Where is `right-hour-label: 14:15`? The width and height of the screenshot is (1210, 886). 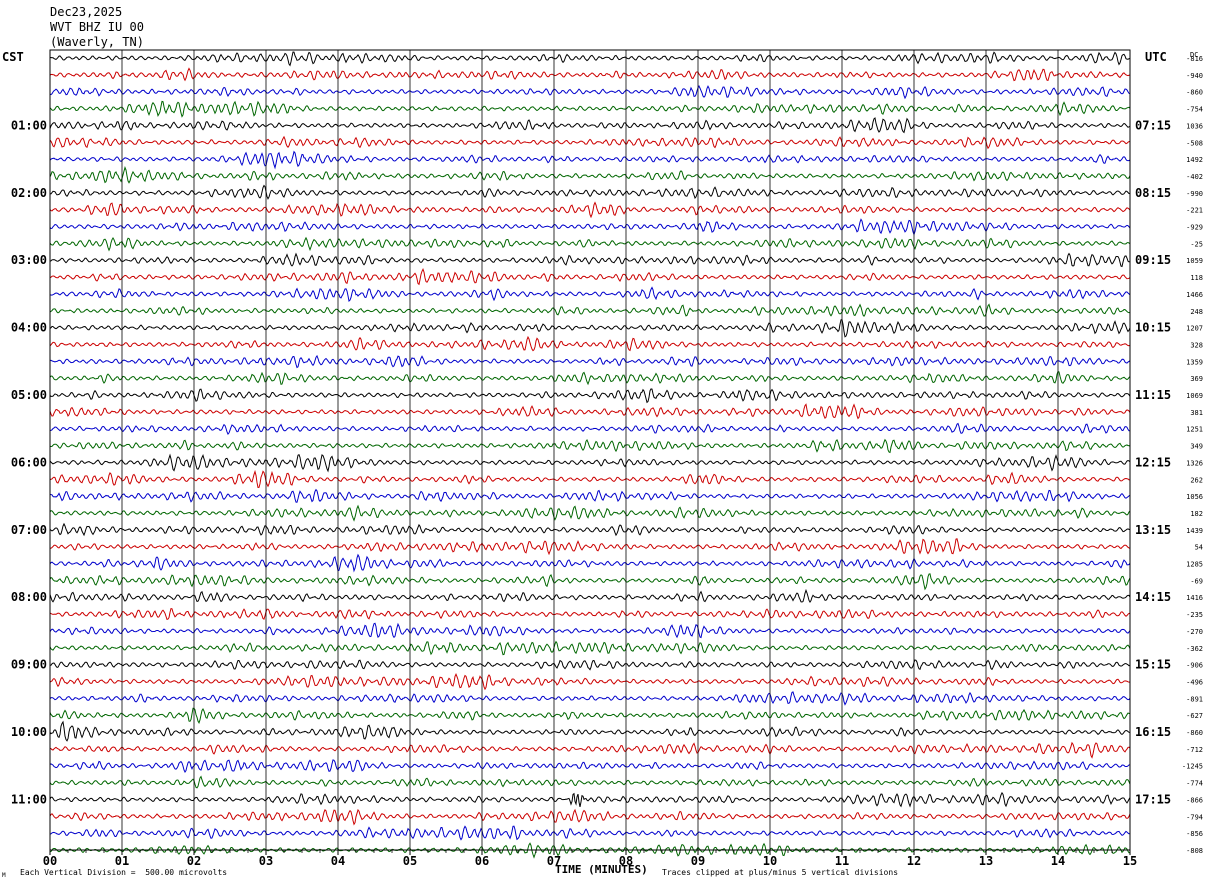 right-hour-label: 14:15 is located at coordinates (1153, 597).